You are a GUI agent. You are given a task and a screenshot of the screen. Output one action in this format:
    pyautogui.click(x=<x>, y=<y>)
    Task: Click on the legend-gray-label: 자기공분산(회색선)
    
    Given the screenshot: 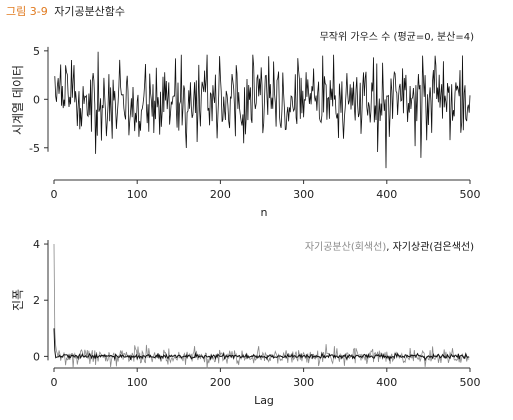 What is the action you would take?
    pyautogui.click(x=346, y=247)
    